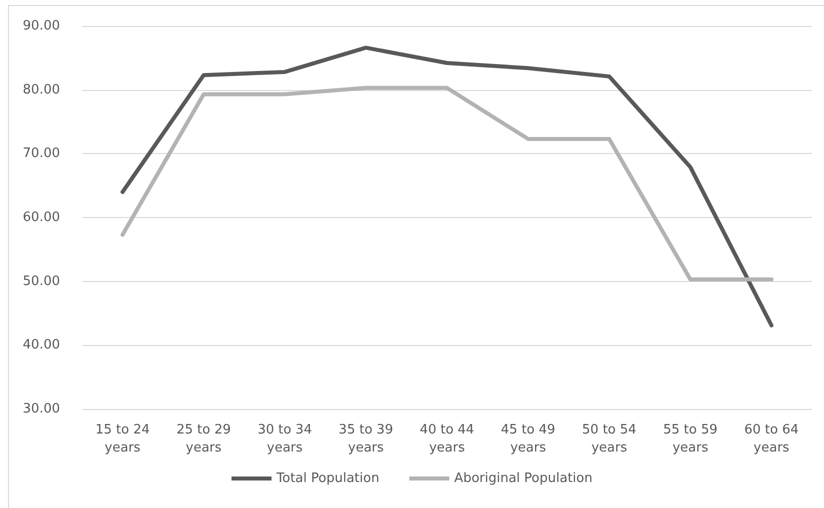 This screenshot has width=824, height=508. What do you see at coordinates (41, 154) in the screenshot?
I see `y-tick-label: 70.00` at bounding box center [41, 154].